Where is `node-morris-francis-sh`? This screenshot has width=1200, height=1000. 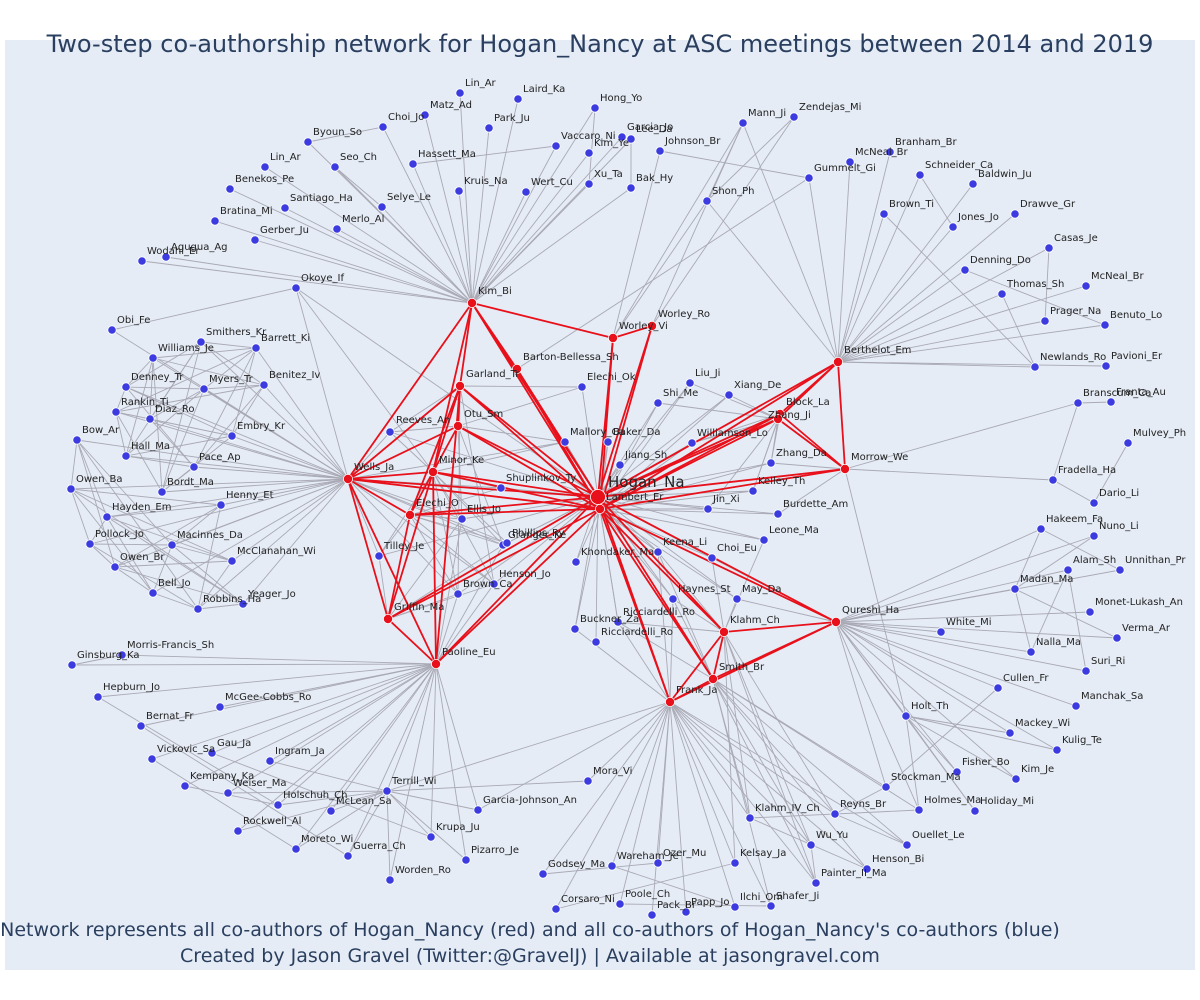 node-morris-francis-sh is located at coordinates (122, 655).